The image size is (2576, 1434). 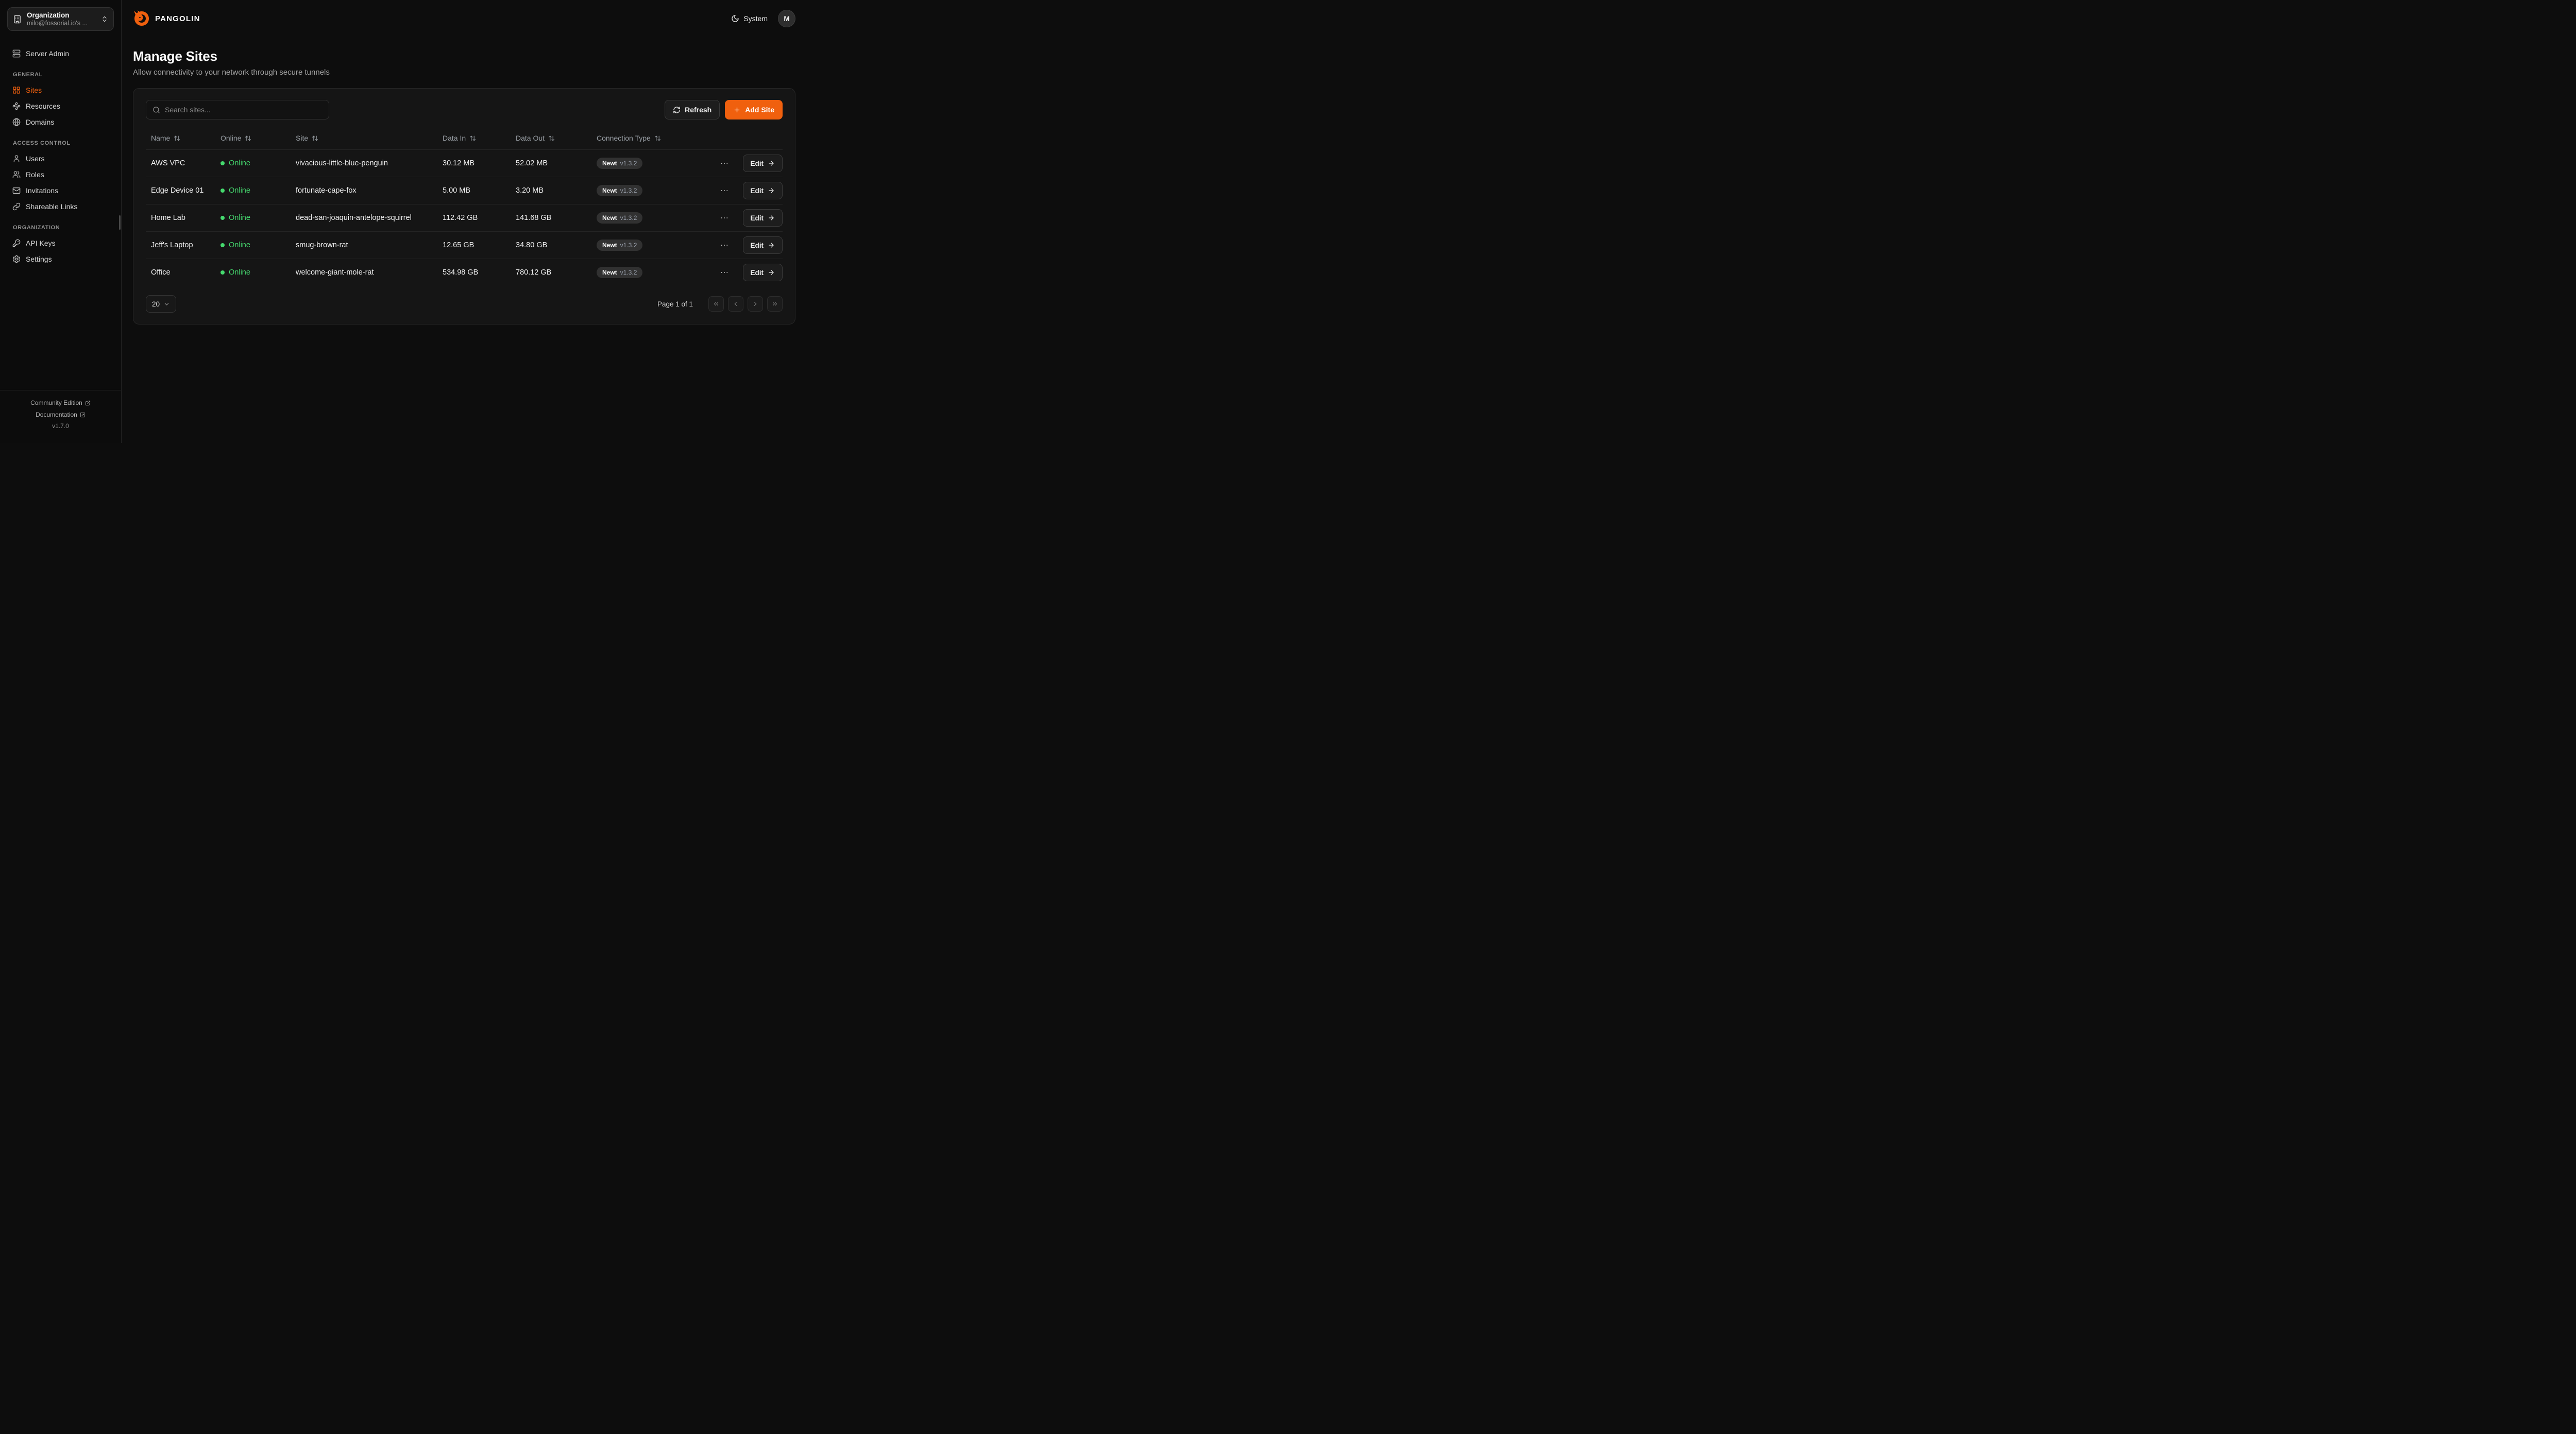 I want to click on documentation-link: Documentation, so click(x=61, y=414).